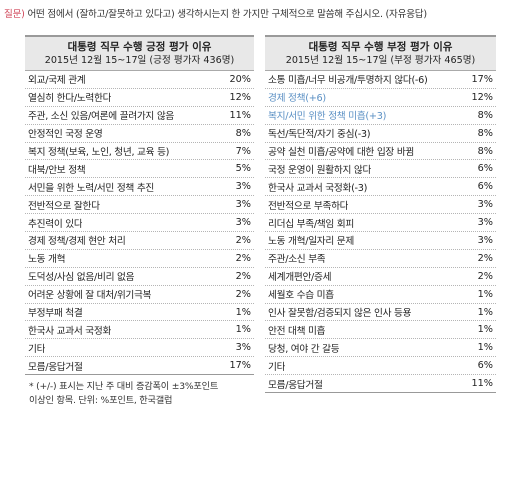 Image resolution: width=513 pixels, height=477 pixels. I want to click on reason-label: 대북/안보 정책, so click(57, 170).